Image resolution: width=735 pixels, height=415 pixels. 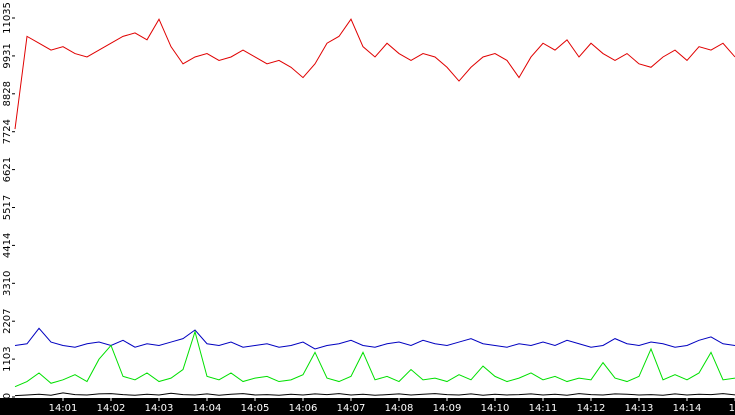 What do you see at coordinates (495, 408) in the screenshot?
I see `x-tick-label: 14:10` at bounding box center [495, 408].